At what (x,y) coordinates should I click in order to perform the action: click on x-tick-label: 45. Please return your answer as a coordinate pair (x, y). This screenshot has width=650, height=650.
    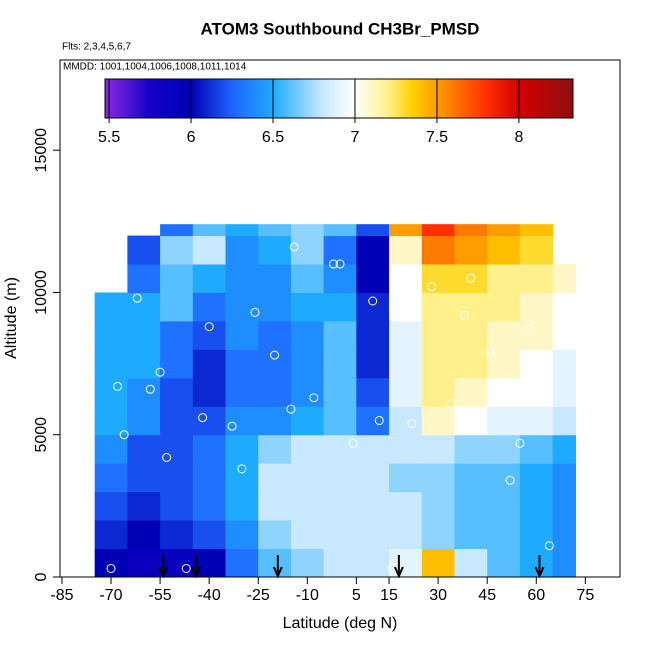
    Looking at the image, I should click on (487, 595).